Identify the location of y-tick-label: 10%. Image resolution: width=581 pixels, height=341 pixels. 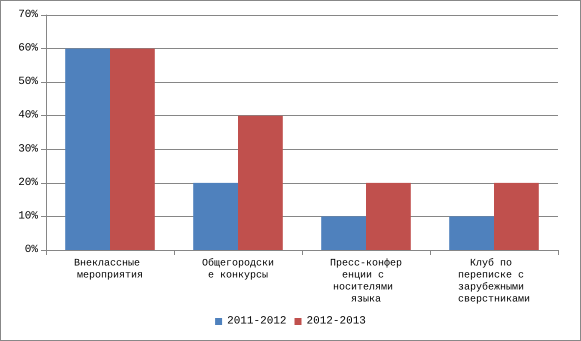
(28, 216).